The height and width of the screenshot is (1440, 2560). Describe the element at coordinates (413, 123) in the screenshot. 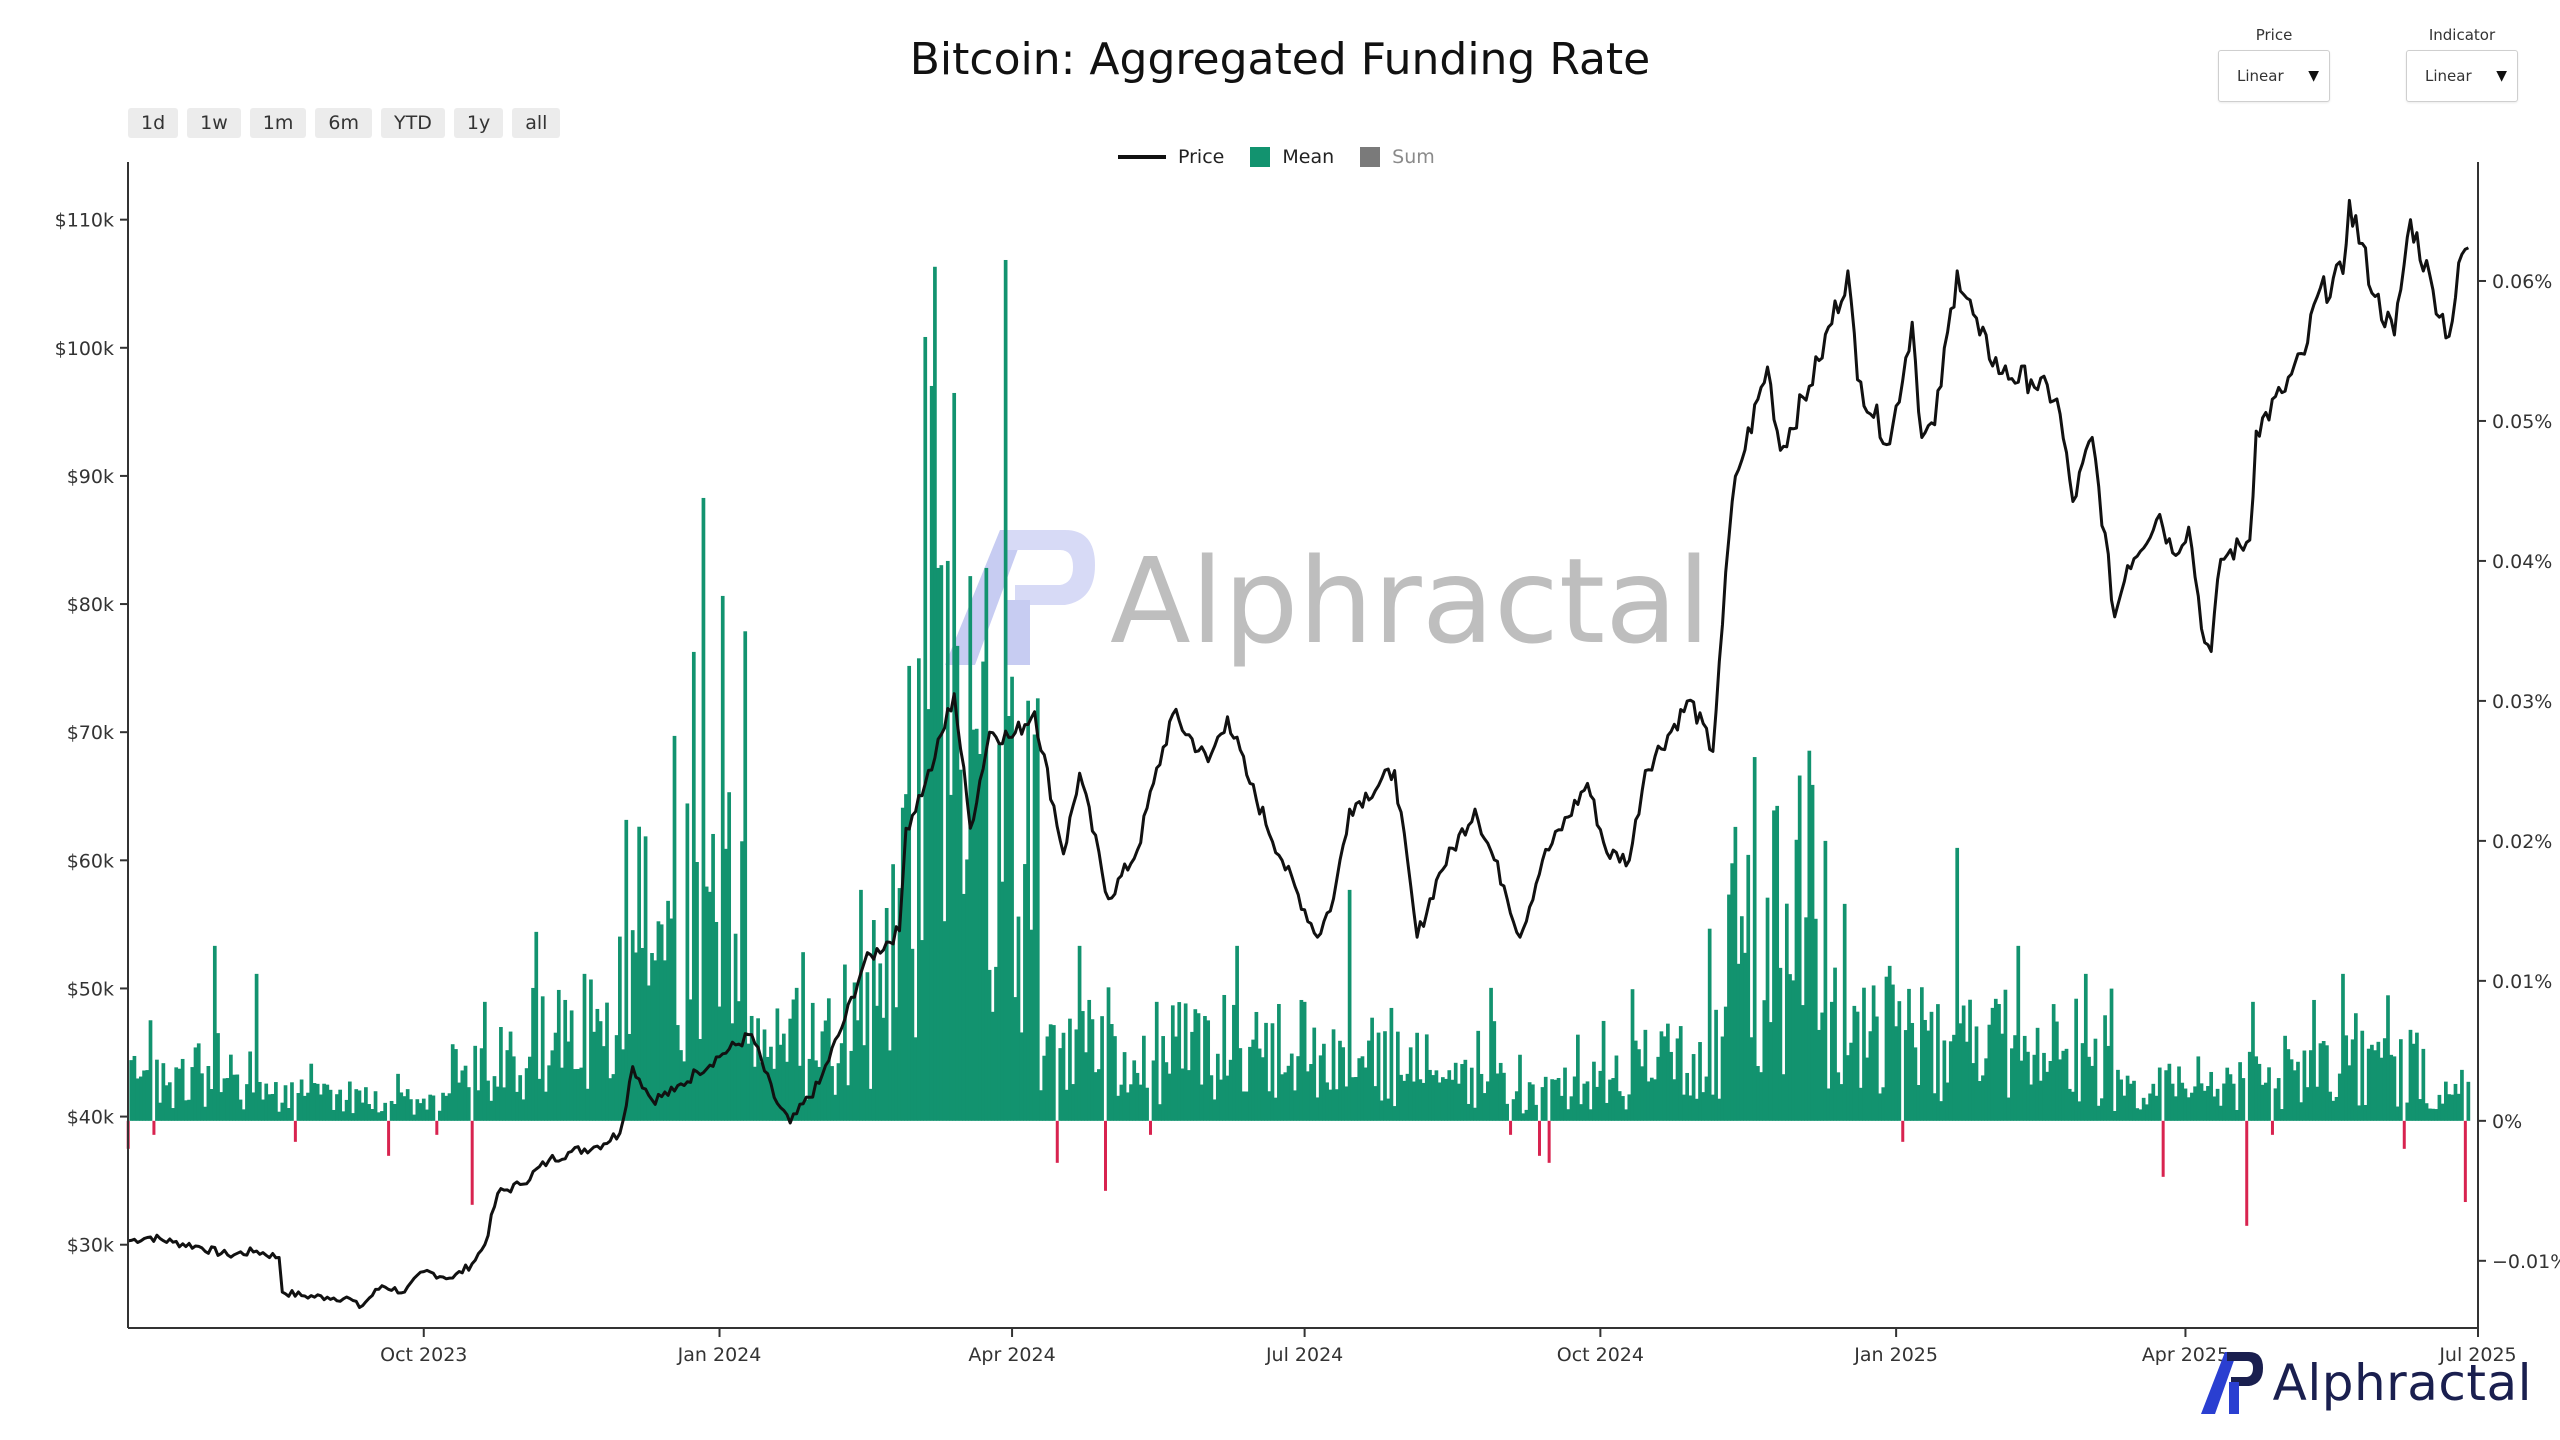

I see `range-button-ytd: YTD` at that location.